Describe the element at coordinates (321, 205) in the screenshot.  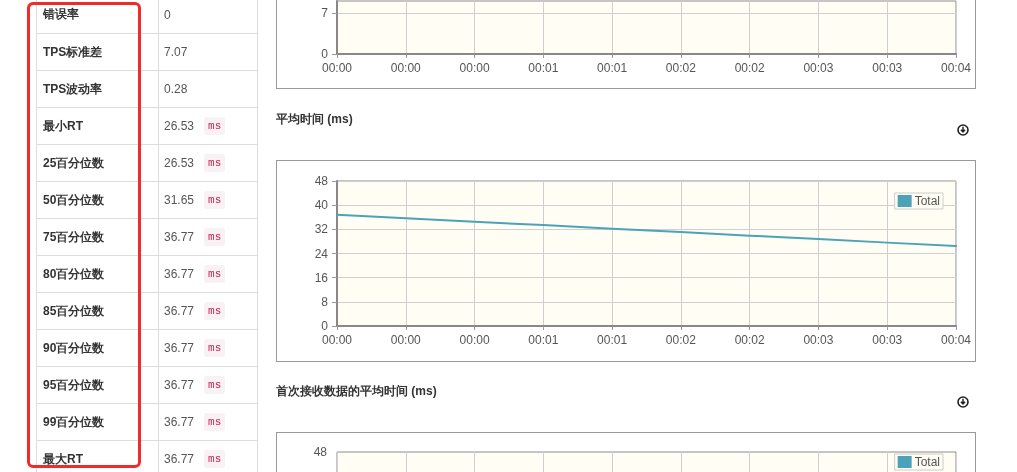
I see `y-tick-label: 40` at that location.